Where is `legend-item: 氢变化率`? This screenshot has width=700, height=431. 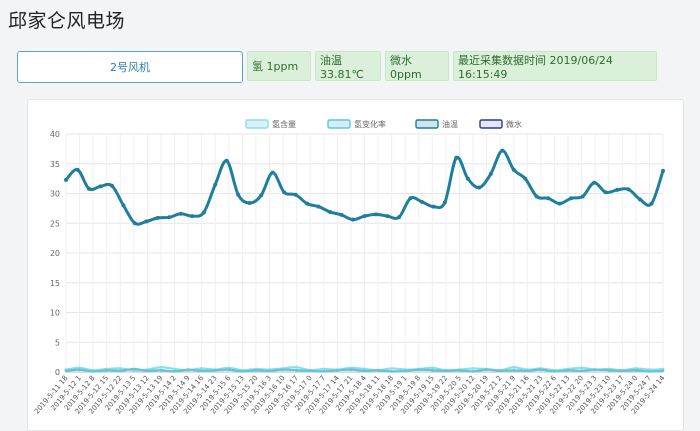
legend-item: 氢变化率 is located at coordinates (356, 124).